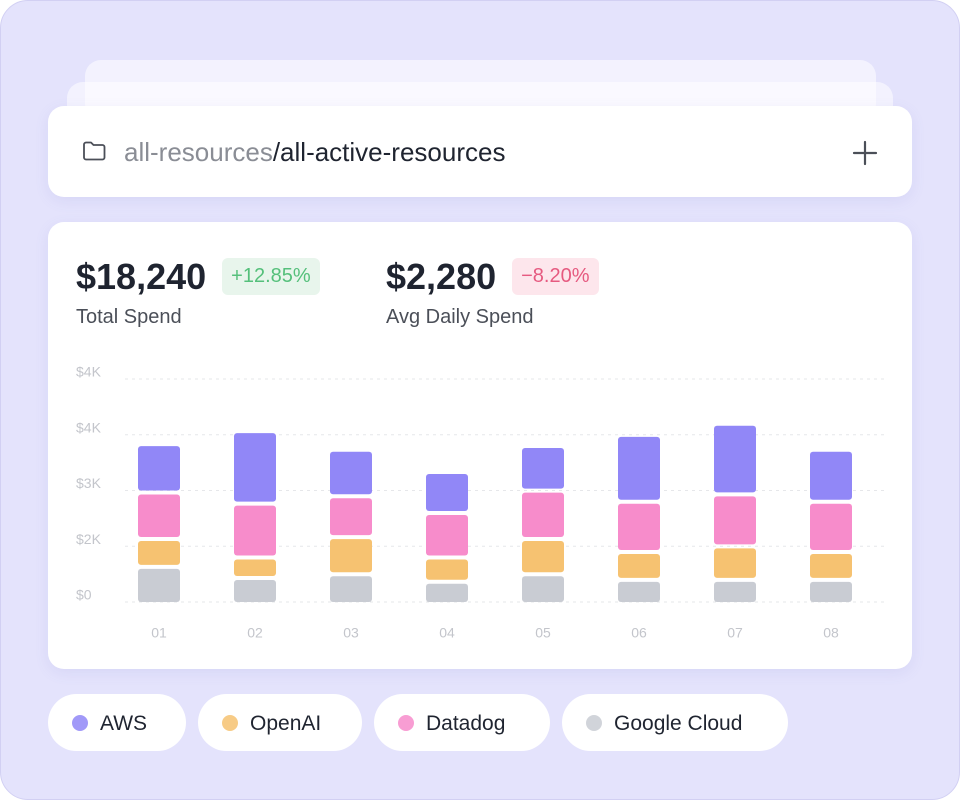 Image resolution: width=960 pixels, height=800 pixels. What do you see at coordinates (124, 723) in the screenshot?
I see `legend-label: AWS` at bounding box center [124, 723].